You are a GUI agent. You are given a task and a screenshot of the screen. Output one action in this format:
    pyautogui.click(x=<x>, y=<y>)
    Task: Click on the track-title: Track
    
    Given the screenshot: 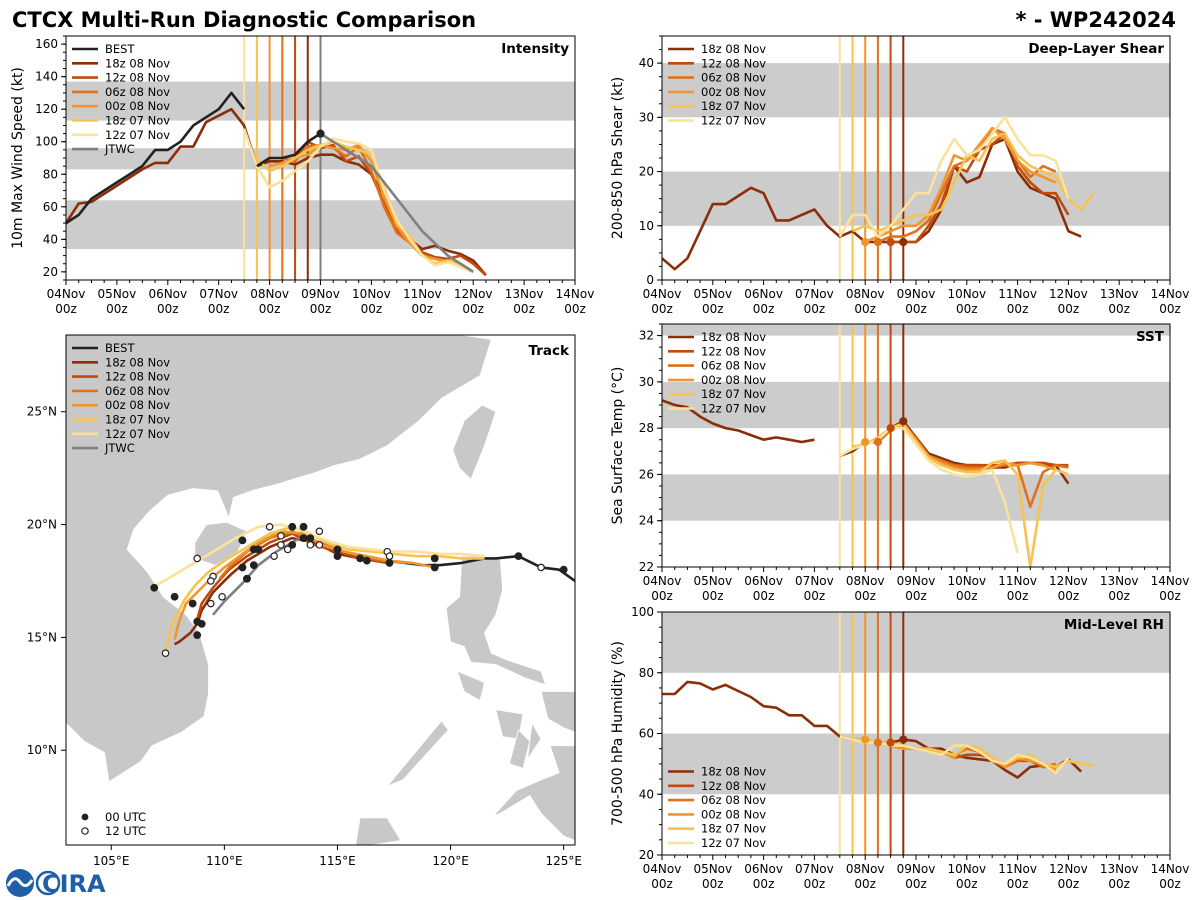 What is the action you would take?
    pyautogui.click(x=549, y=351)
    